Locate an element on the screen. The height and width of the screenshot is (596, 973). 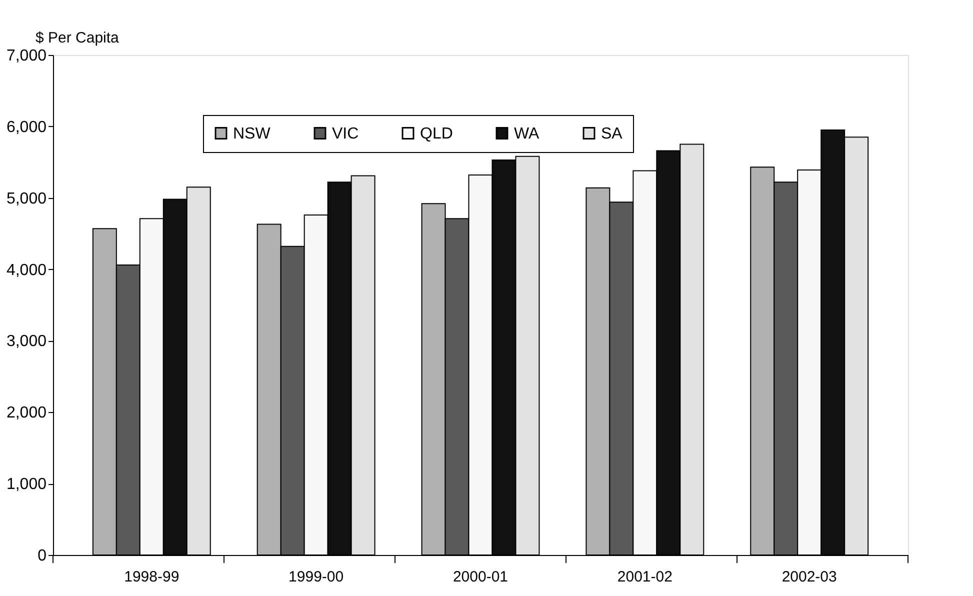
x-tick-label: 2001-02 is located at coordinates (644, 577).